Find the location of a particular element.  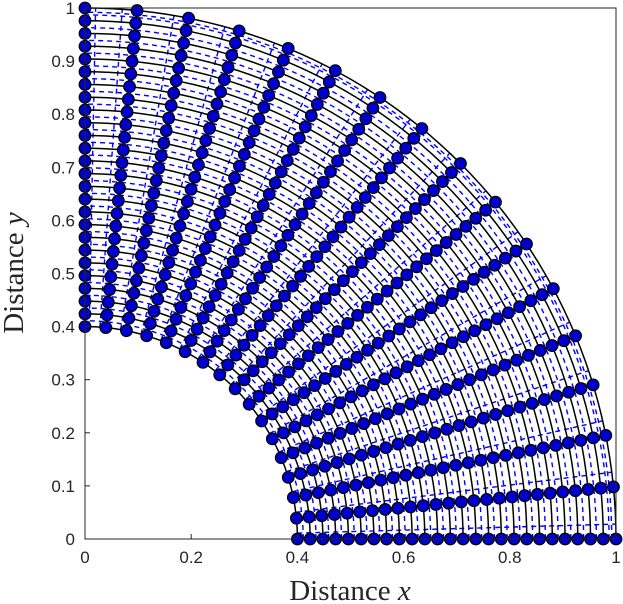

y-tick-label: 0.3 is located at coordinates (63, 380).